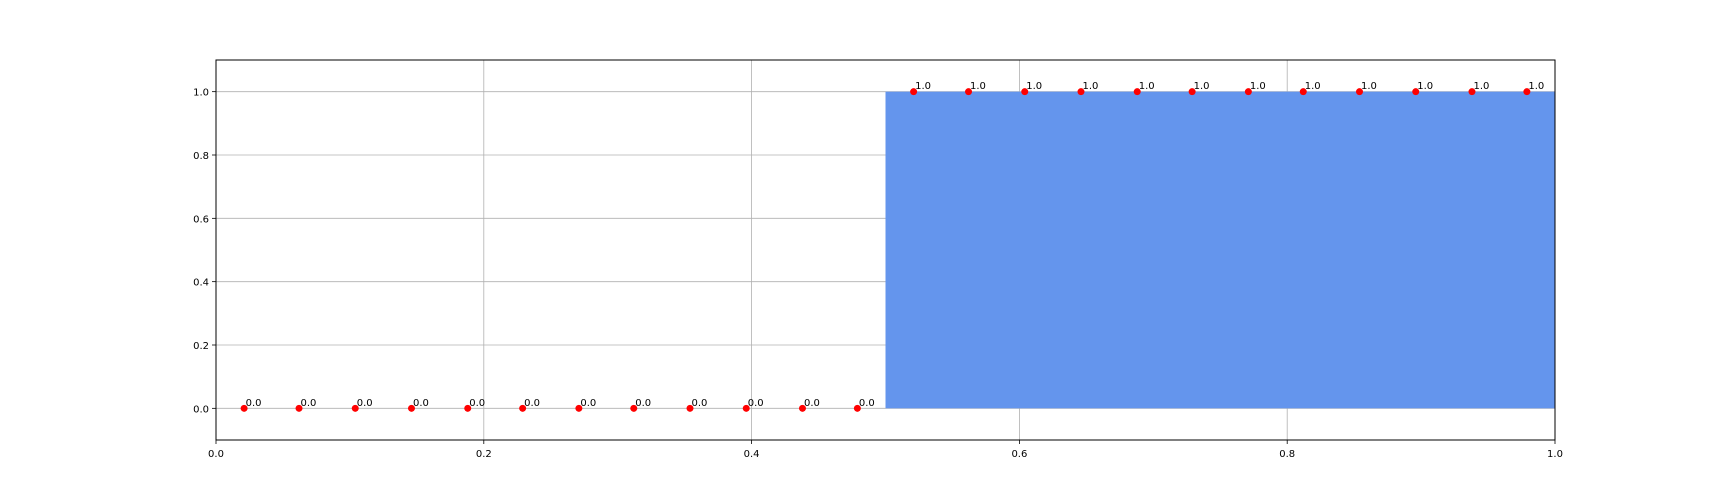  What do you see at coordinates (201, 409) in the screenshot?
I see `y-tick-label: 0.0` at bounding box center [201, 409].